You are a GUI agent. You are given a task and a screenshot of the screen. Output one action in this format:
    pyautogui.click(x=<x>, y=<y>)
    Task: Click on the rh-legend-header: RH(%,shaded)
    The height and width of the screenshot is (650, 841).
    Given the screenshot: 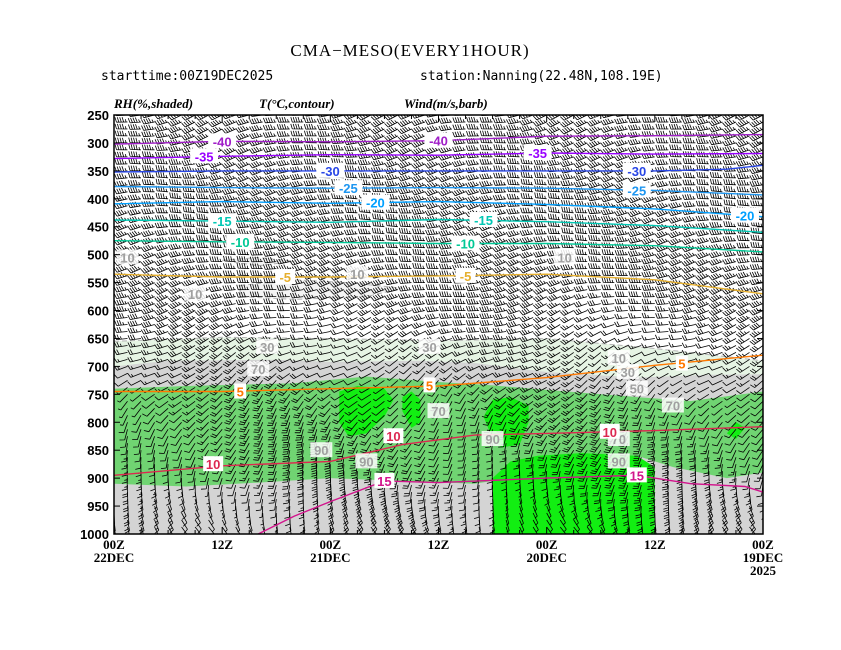 What is the action you would take?
    pyautogui.click(x=153, y=103)
    